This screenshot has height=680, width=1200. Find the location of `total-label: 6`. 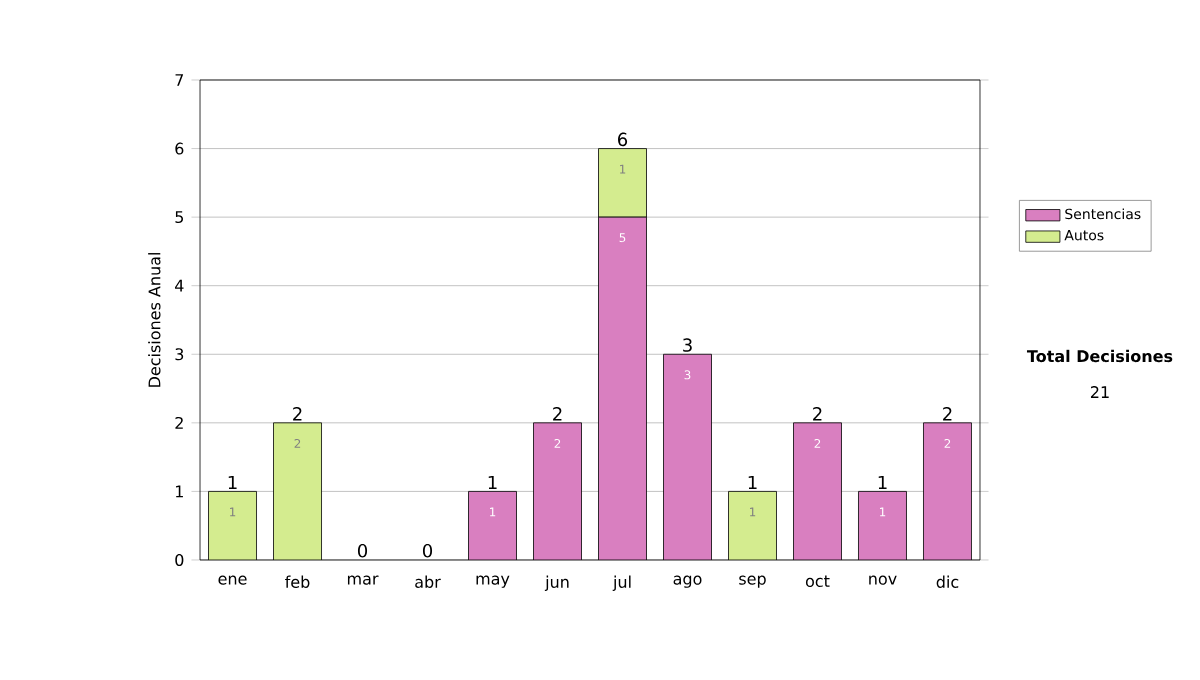

total-label: 6 is located at coordinates (623, 139).